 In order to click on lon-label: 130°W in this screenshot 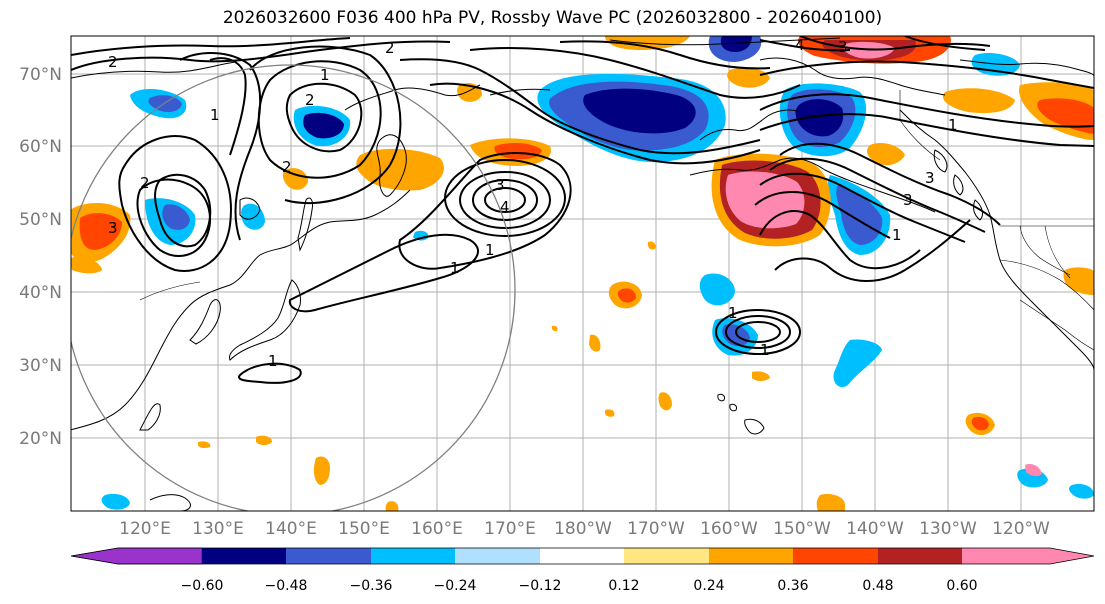, I will do `click(948, 529)`.